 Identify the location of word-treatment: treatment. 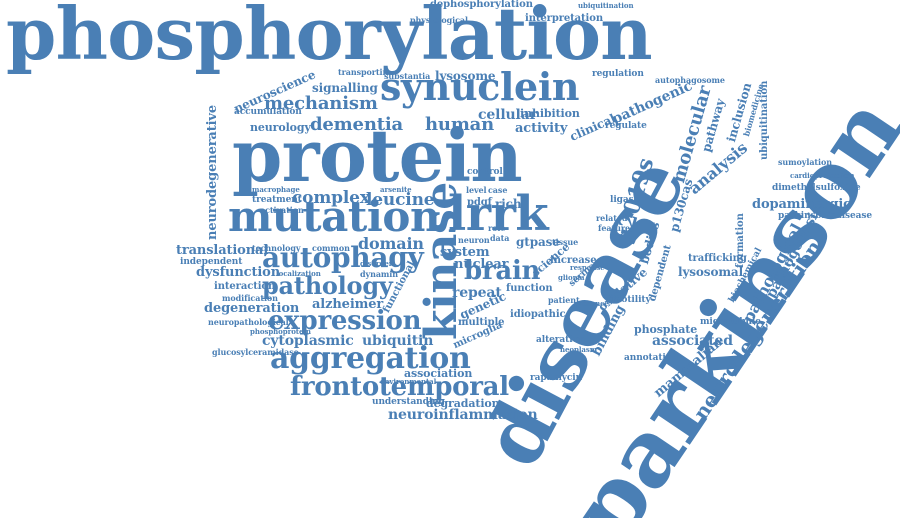
(277, 200).